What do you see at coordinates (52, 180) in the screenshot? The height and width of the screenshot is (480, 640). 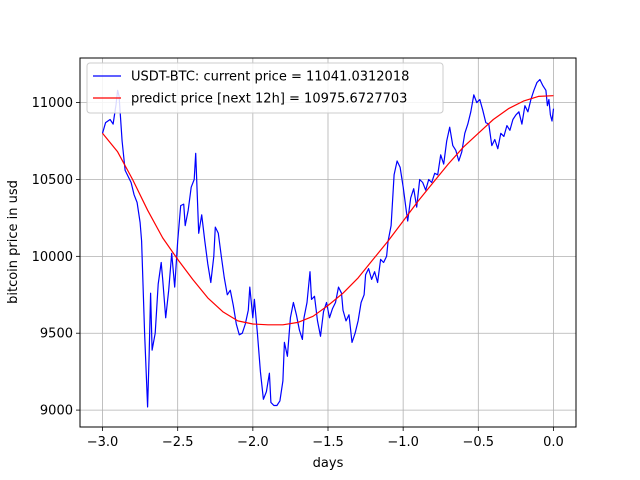 I see `y-tick-label: 10500` at bounding box center [52, 180].